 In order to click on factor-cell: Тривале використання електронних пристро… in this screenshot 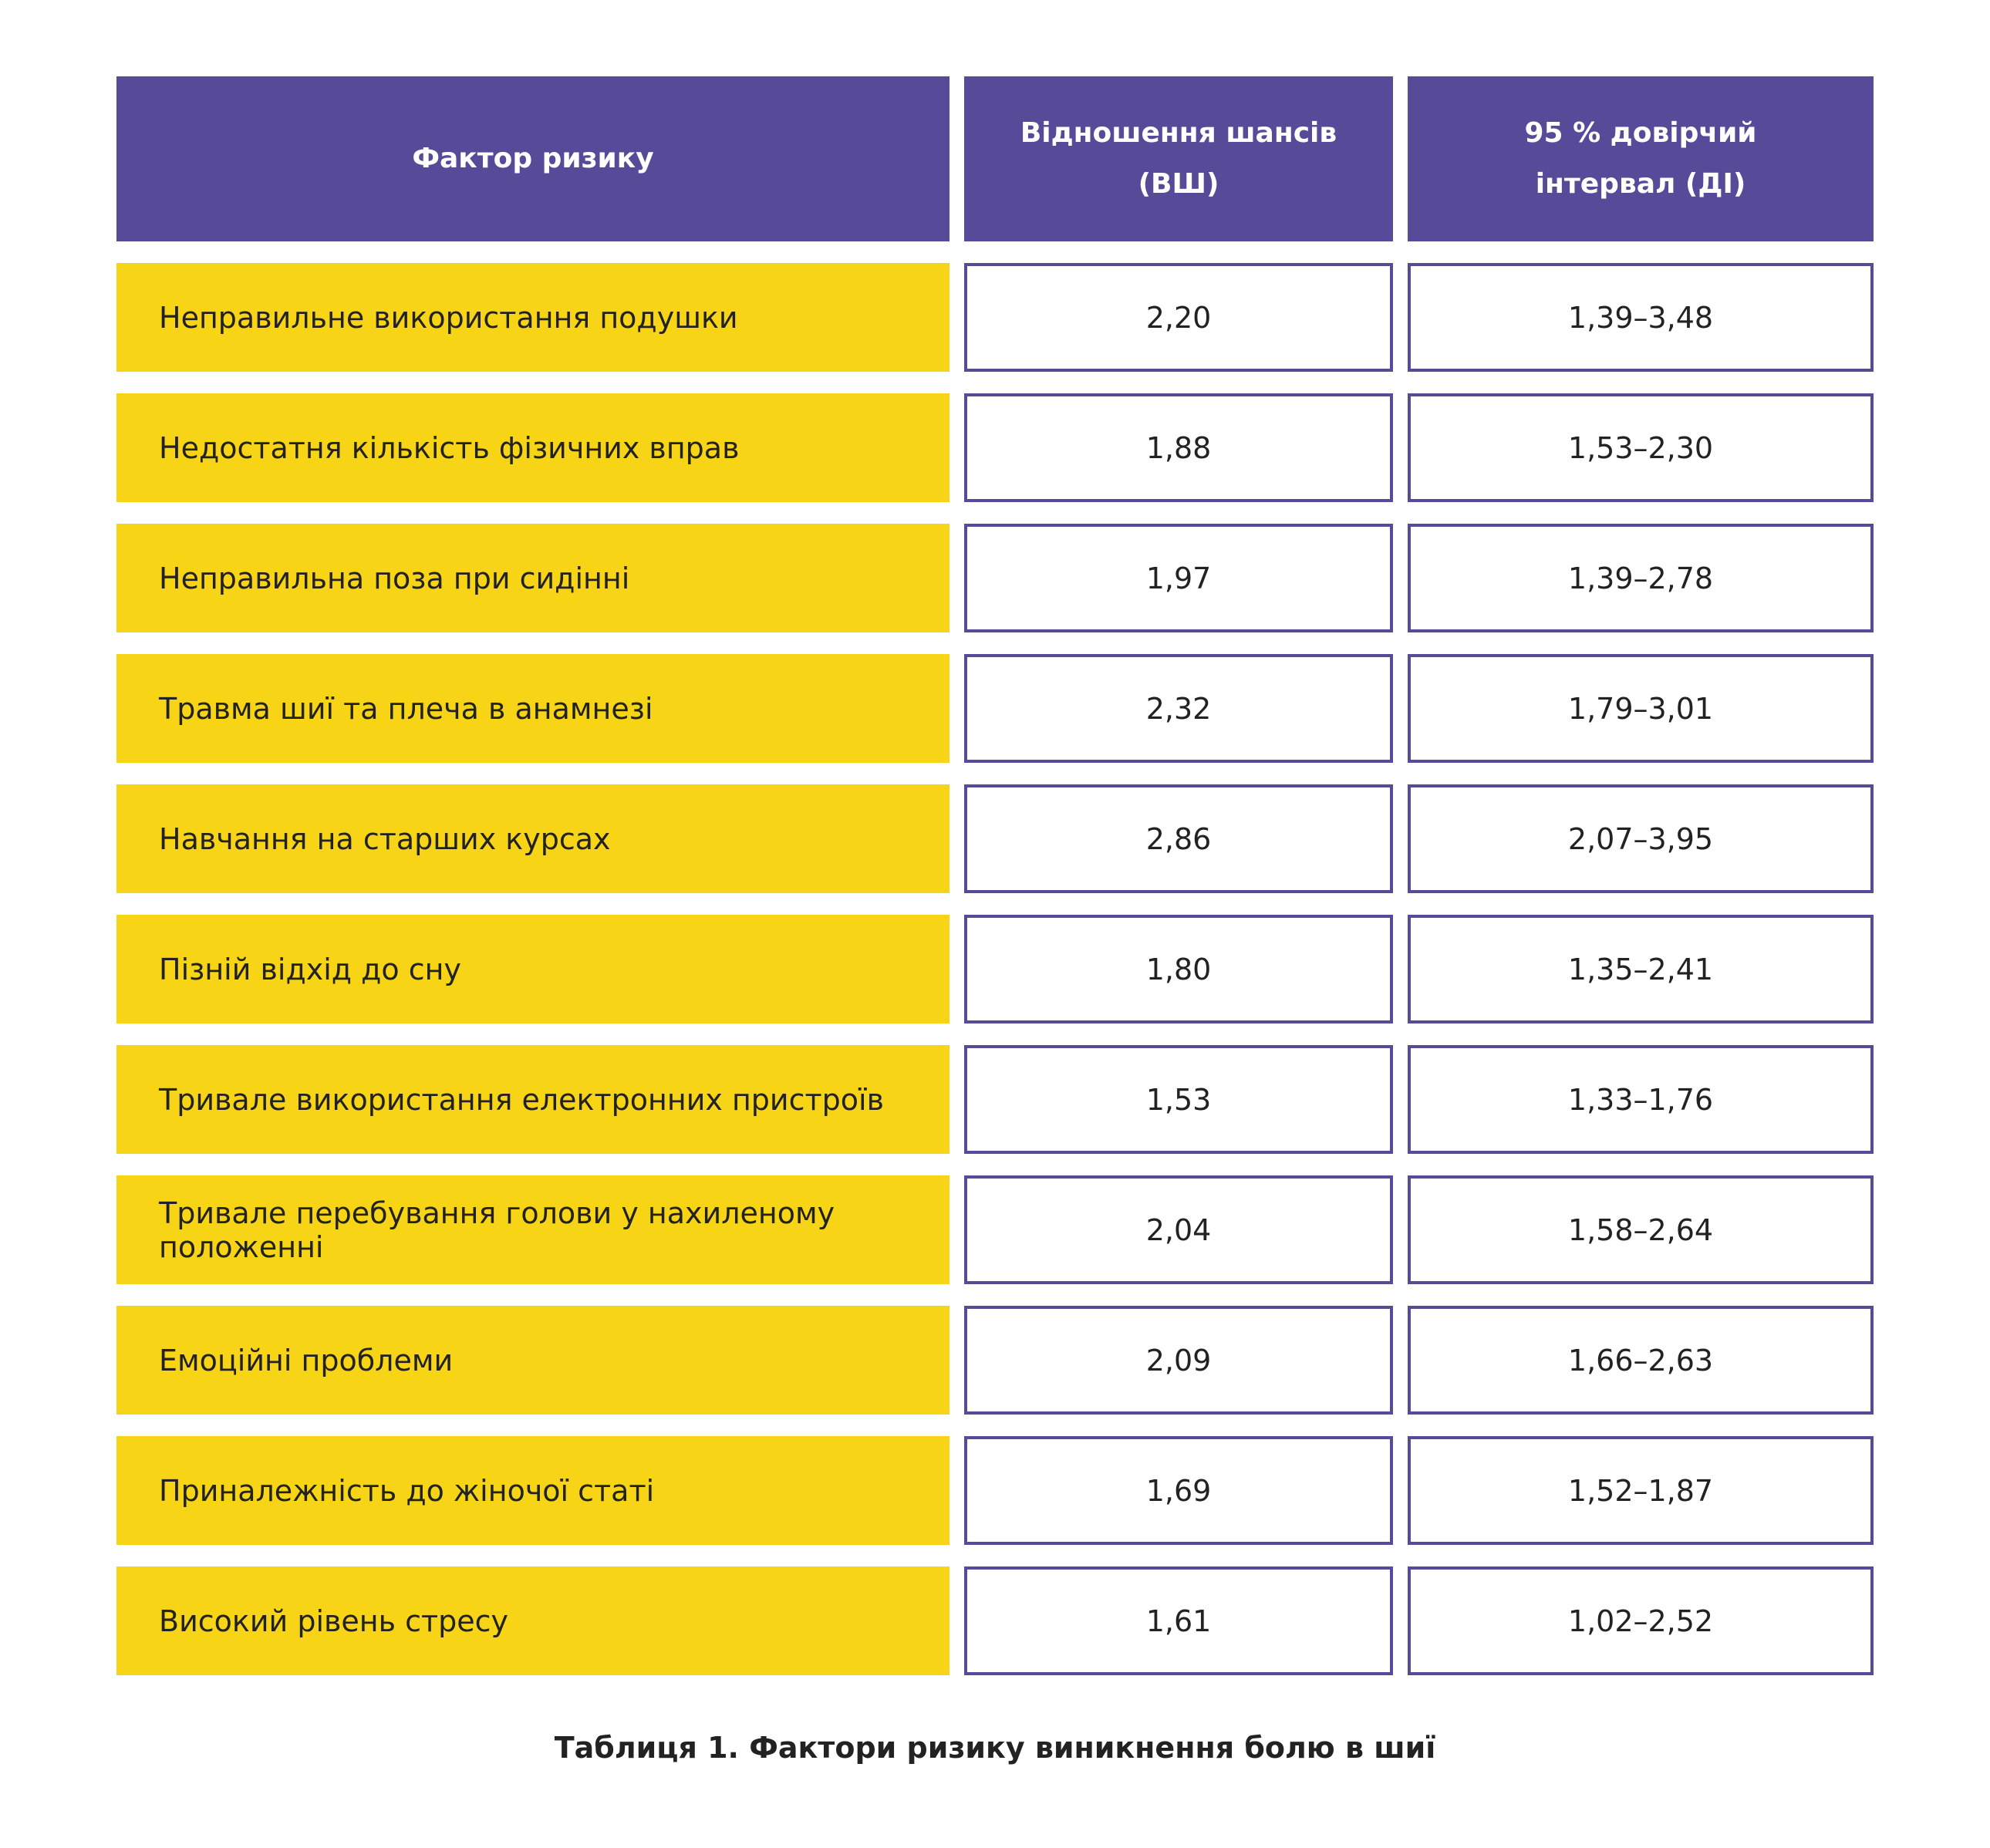, I will do `click(533, 1099)`.